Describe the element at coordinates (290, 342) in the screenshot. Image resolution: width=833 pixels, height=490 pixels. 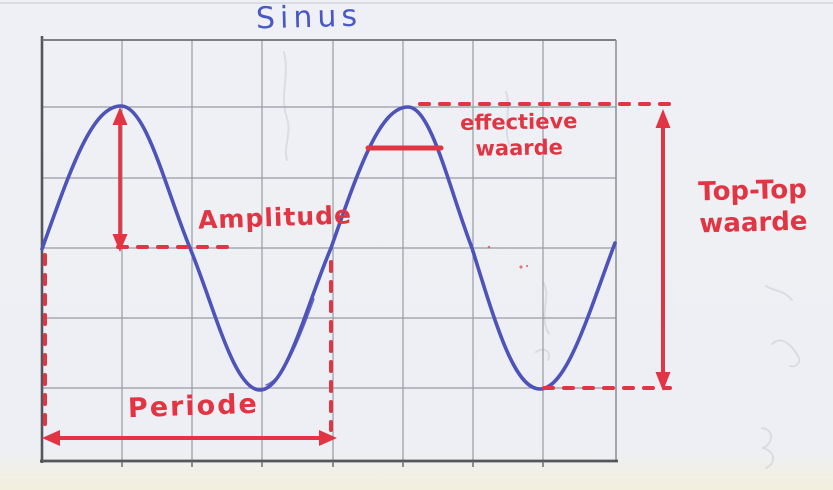
I see `sine-wave-double-stroke` at that location.